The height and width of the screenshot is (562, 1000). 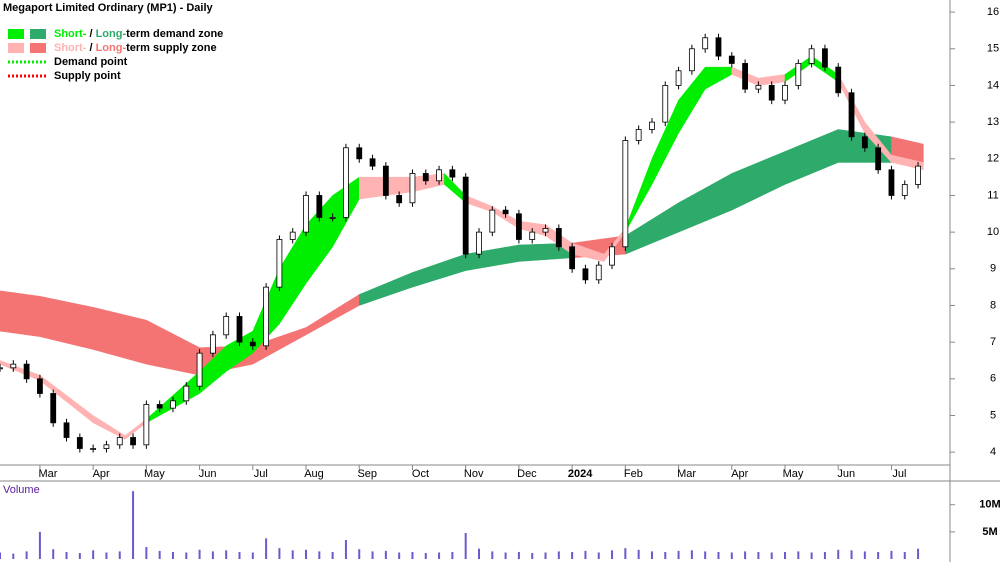 What do you see at coordinates (993, 452) in the screenshot?
I see `y-tick-label: 4` at bounding box center [993, 452].